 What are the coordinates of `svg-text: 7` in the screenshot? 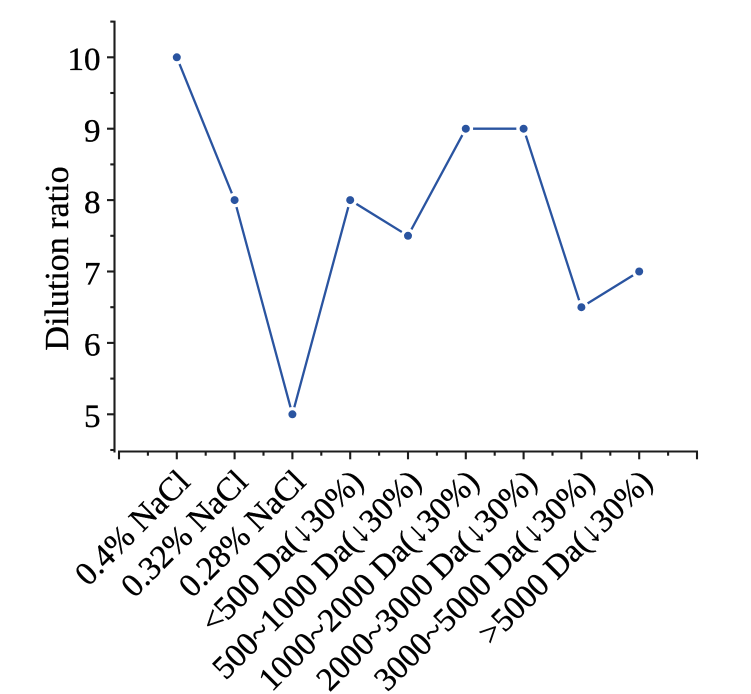 It's located at (92, 274).